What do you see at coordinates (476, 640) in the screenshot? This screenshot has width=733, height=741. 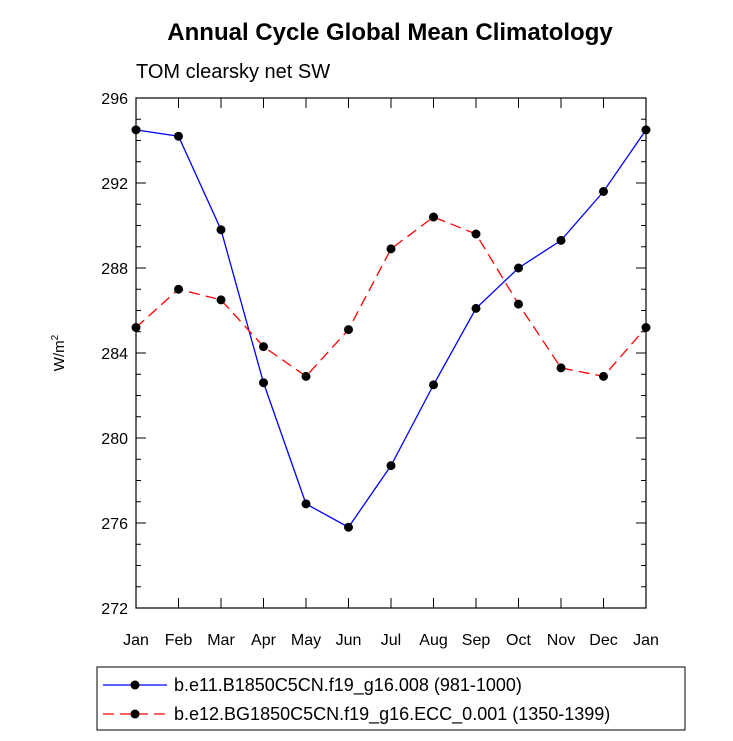 I see `x-tick-label: Sep` at bounding box center [476, 640].